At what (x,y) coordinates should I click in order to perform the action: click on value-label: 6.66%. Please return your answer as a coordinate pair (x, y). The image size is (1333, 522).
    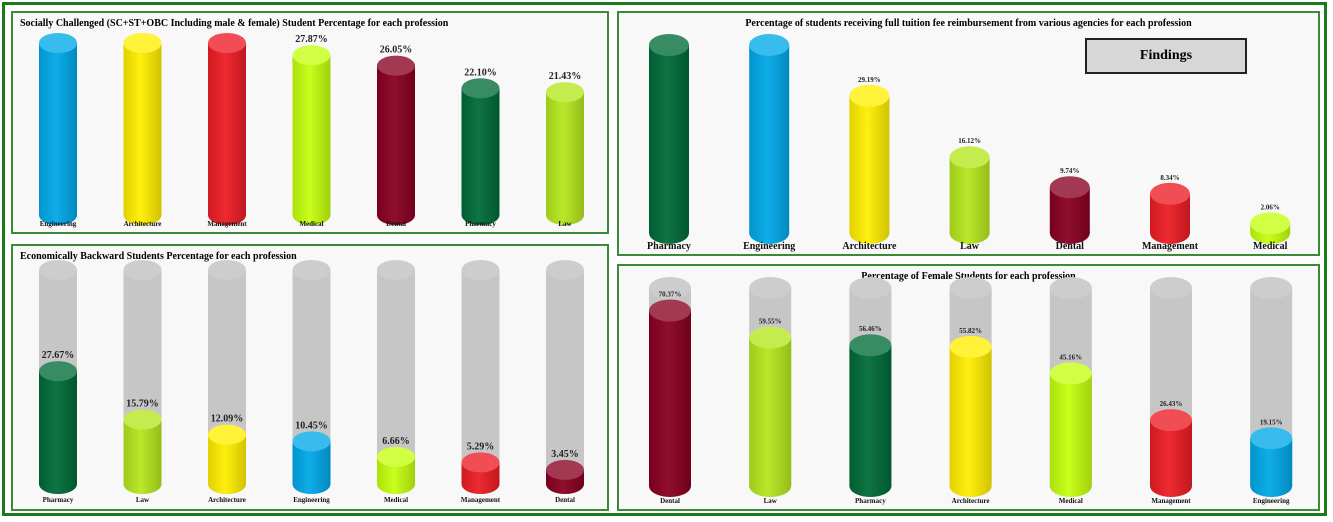
    Looking at the image, I should click on (396, 441).